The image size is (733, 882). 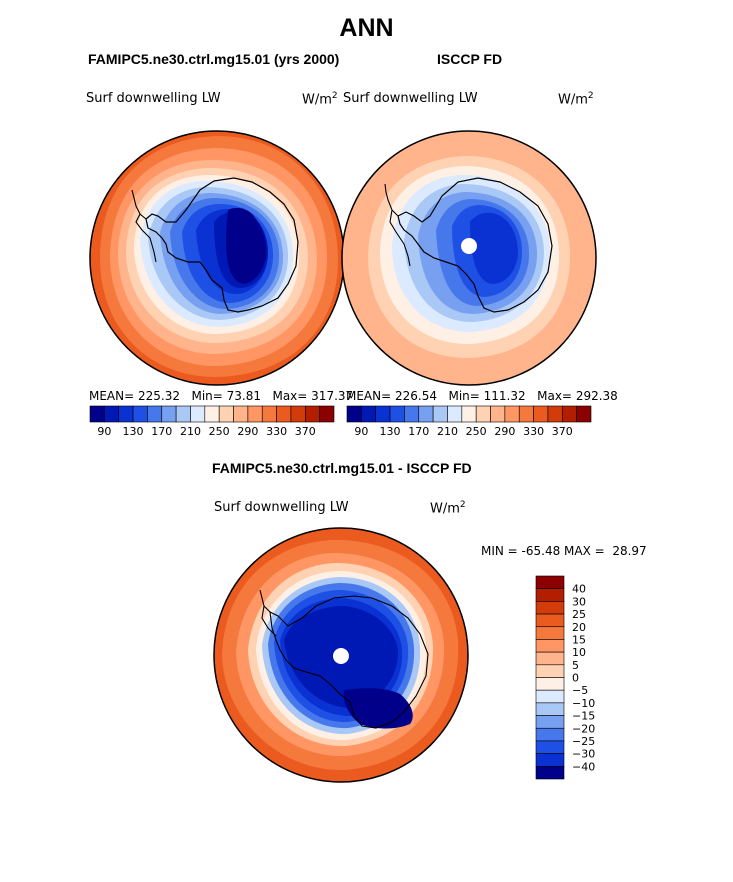 What do you see at coordinates (366, 28) in the screenshot?
I see `figure-title: ANN` at bounding box center [366, 28].